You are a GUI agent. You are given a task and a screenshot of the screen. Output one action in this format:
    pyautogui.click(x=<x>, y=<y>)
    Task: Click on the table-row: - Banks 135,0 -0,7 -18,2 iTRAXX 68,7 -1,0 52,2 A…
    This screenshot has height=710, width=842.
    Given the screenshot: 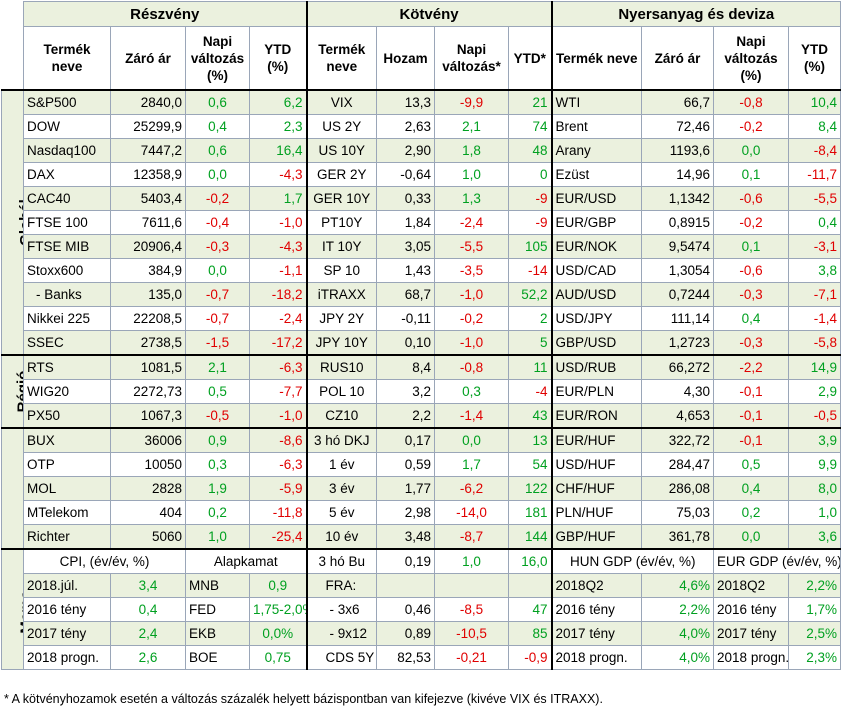 What is the action you would take?
    pyautogui.click(x=422, y=294)
    